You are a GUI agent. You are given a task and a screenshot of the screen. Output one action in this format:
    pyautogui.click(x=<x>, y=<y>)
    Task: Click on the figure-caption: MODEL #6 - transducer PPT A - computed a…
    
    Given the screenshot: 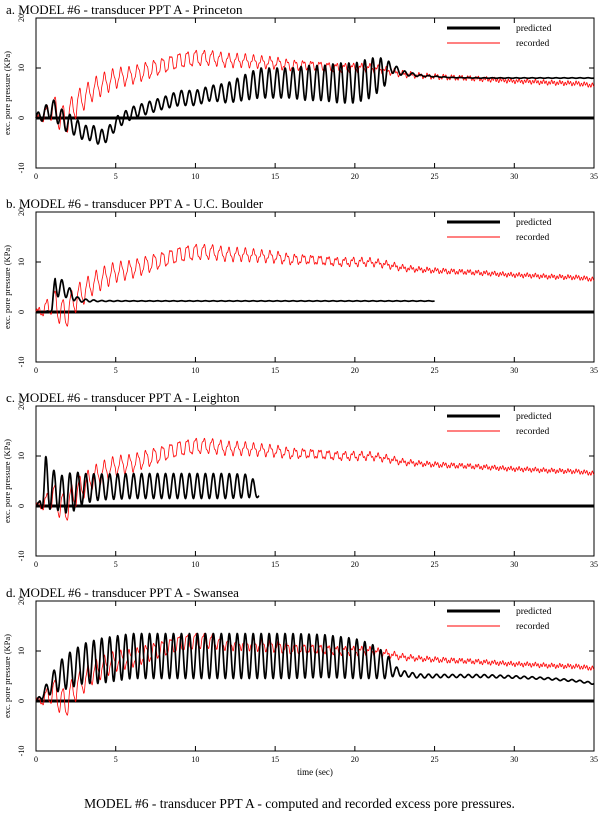 What is the action you would take?
    pyautogui.click(x=299, y=803)
    